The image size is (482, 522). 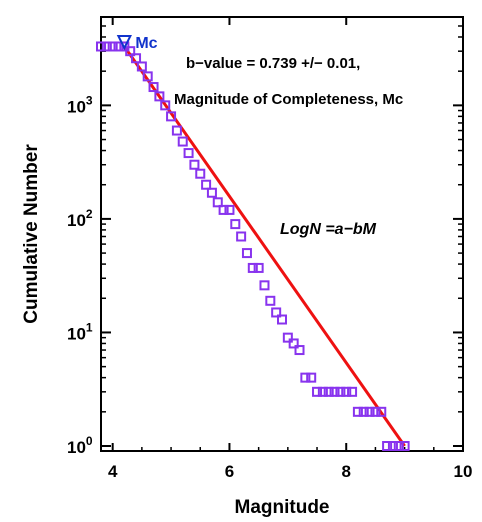 I want to click on mc-label: Mc, so click(x=146, y=43).